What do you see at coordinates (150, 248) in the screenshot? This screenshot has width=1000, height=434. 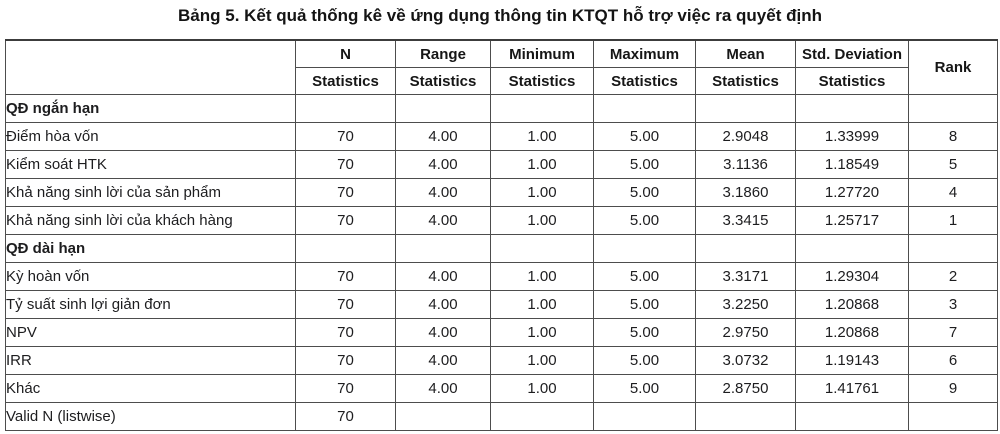 I see `row-label: QĐ dài hạn` at bounding box center [150, 248].